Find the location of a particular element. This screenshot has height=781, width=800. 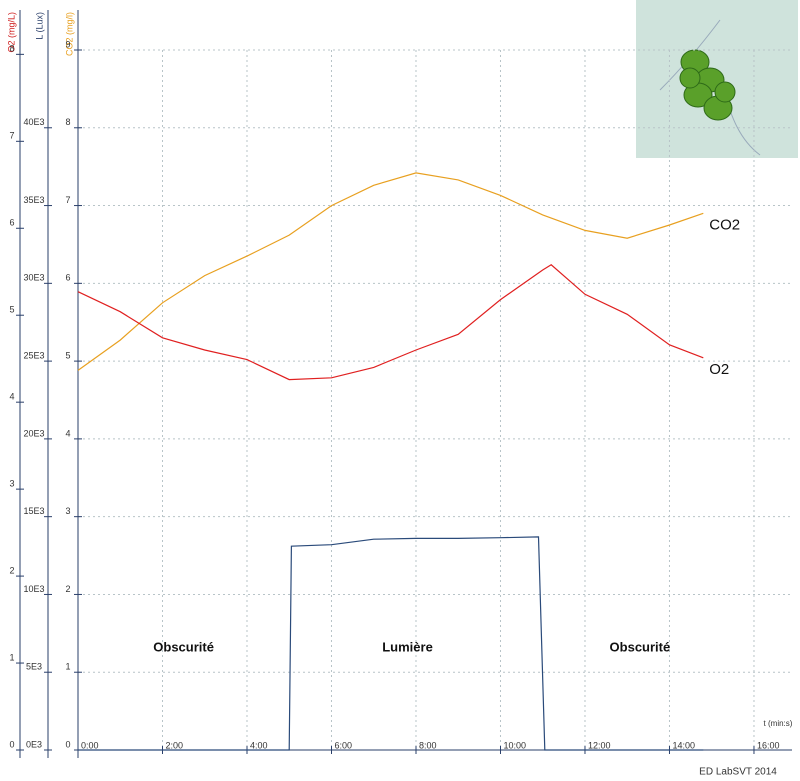

series-line is located at coordinates (390, 322).